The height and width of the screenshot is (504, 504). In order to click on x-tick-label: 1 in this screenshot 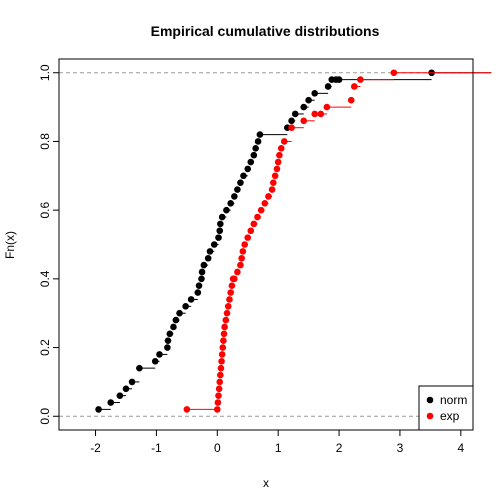, I will do `click(278, 448)`.